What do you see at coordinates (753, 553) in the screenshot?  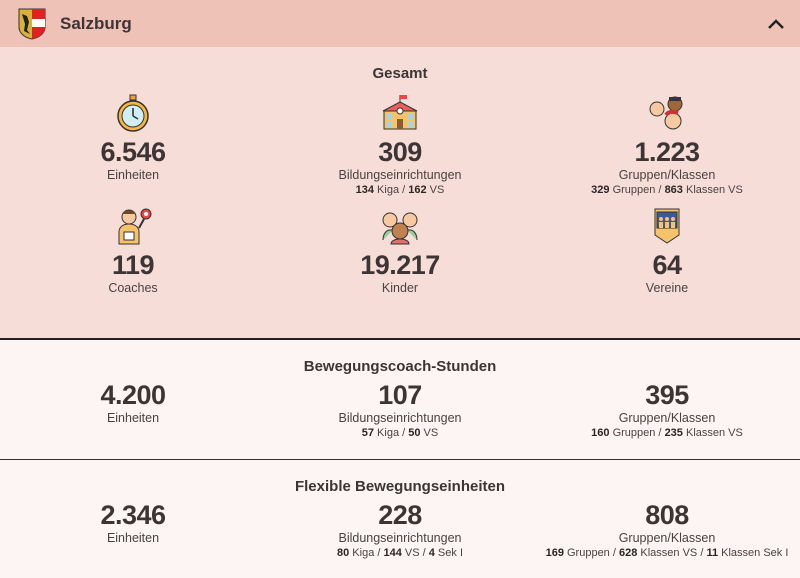 I see `breakdown-label: Klassen Sek I` at bounding box center [753, 553].